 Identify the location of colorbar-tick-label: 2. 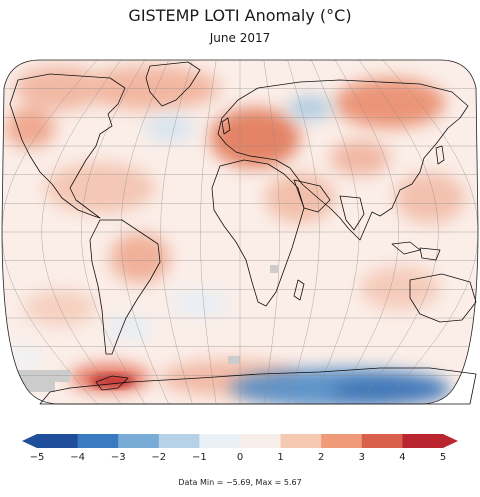
(321, 457).